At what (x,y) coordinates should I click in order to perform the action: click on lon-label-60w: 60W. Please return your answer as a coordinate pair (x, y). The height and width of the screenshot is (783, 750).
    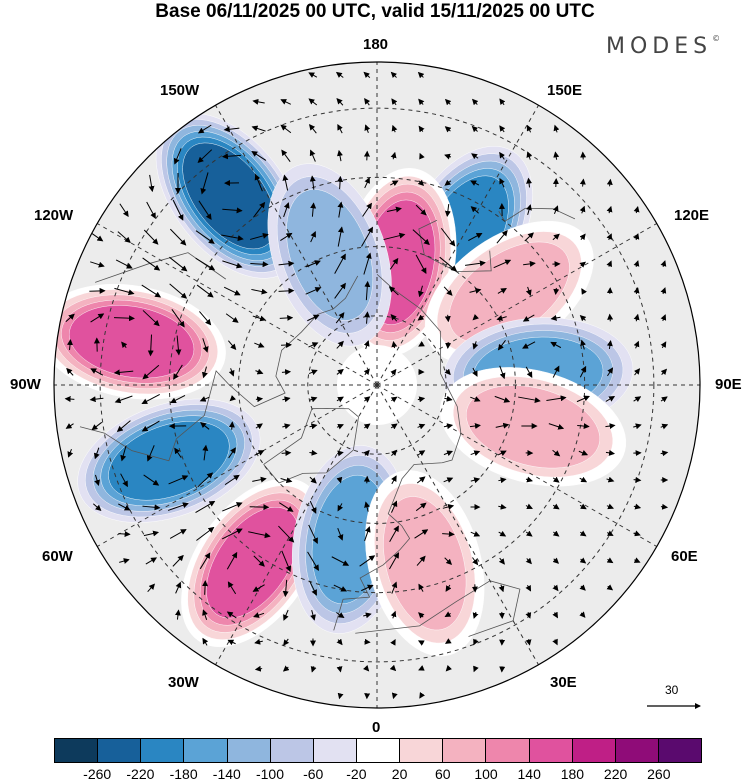
    Looking at the image, I should click on (57, 556).